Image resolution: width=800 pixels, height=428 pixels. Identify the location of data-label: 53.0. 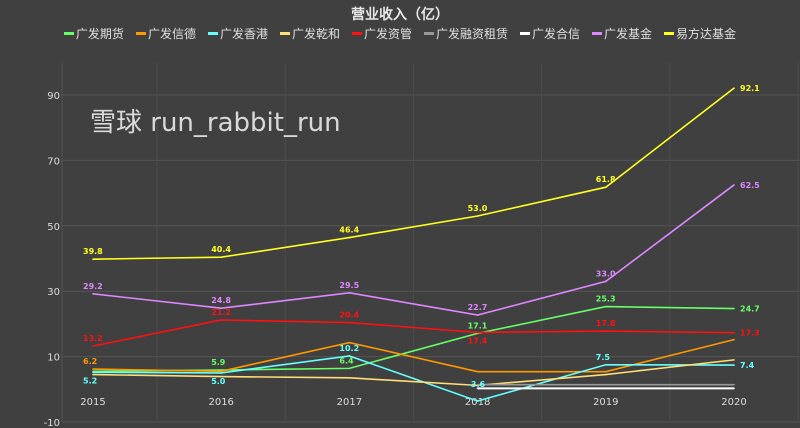
(478, 208).